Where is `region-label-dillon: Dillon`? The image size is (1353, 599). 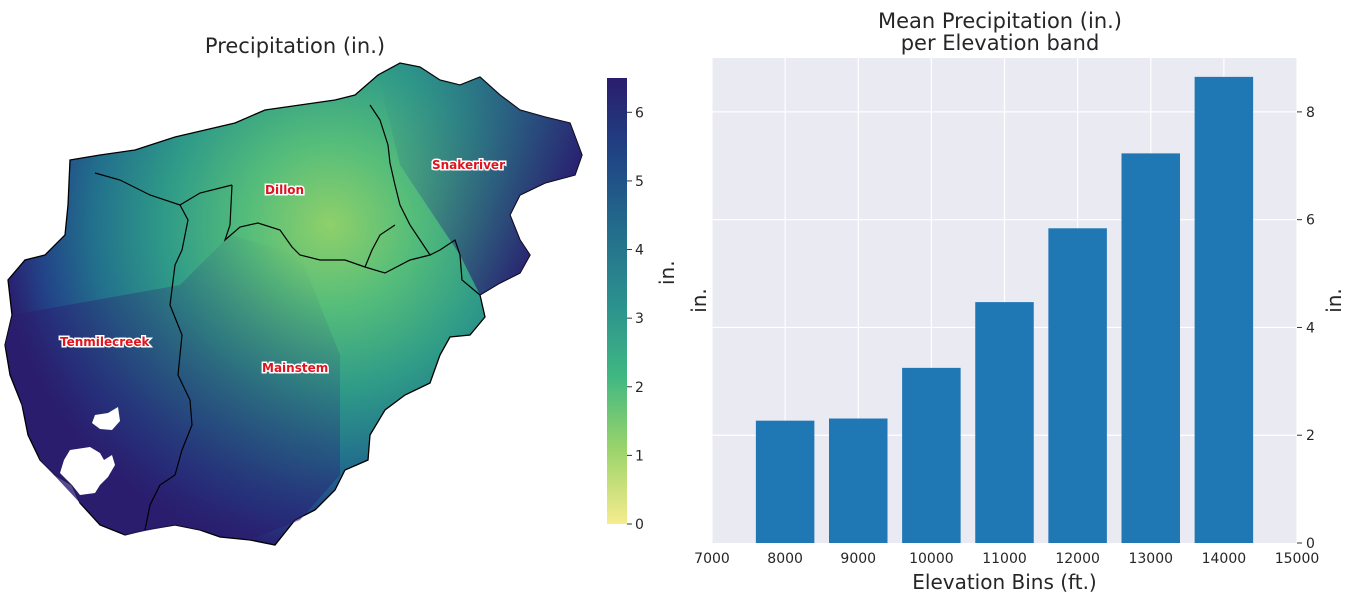
region-label-dillon: Dillon is located at coordinates (284, 190).